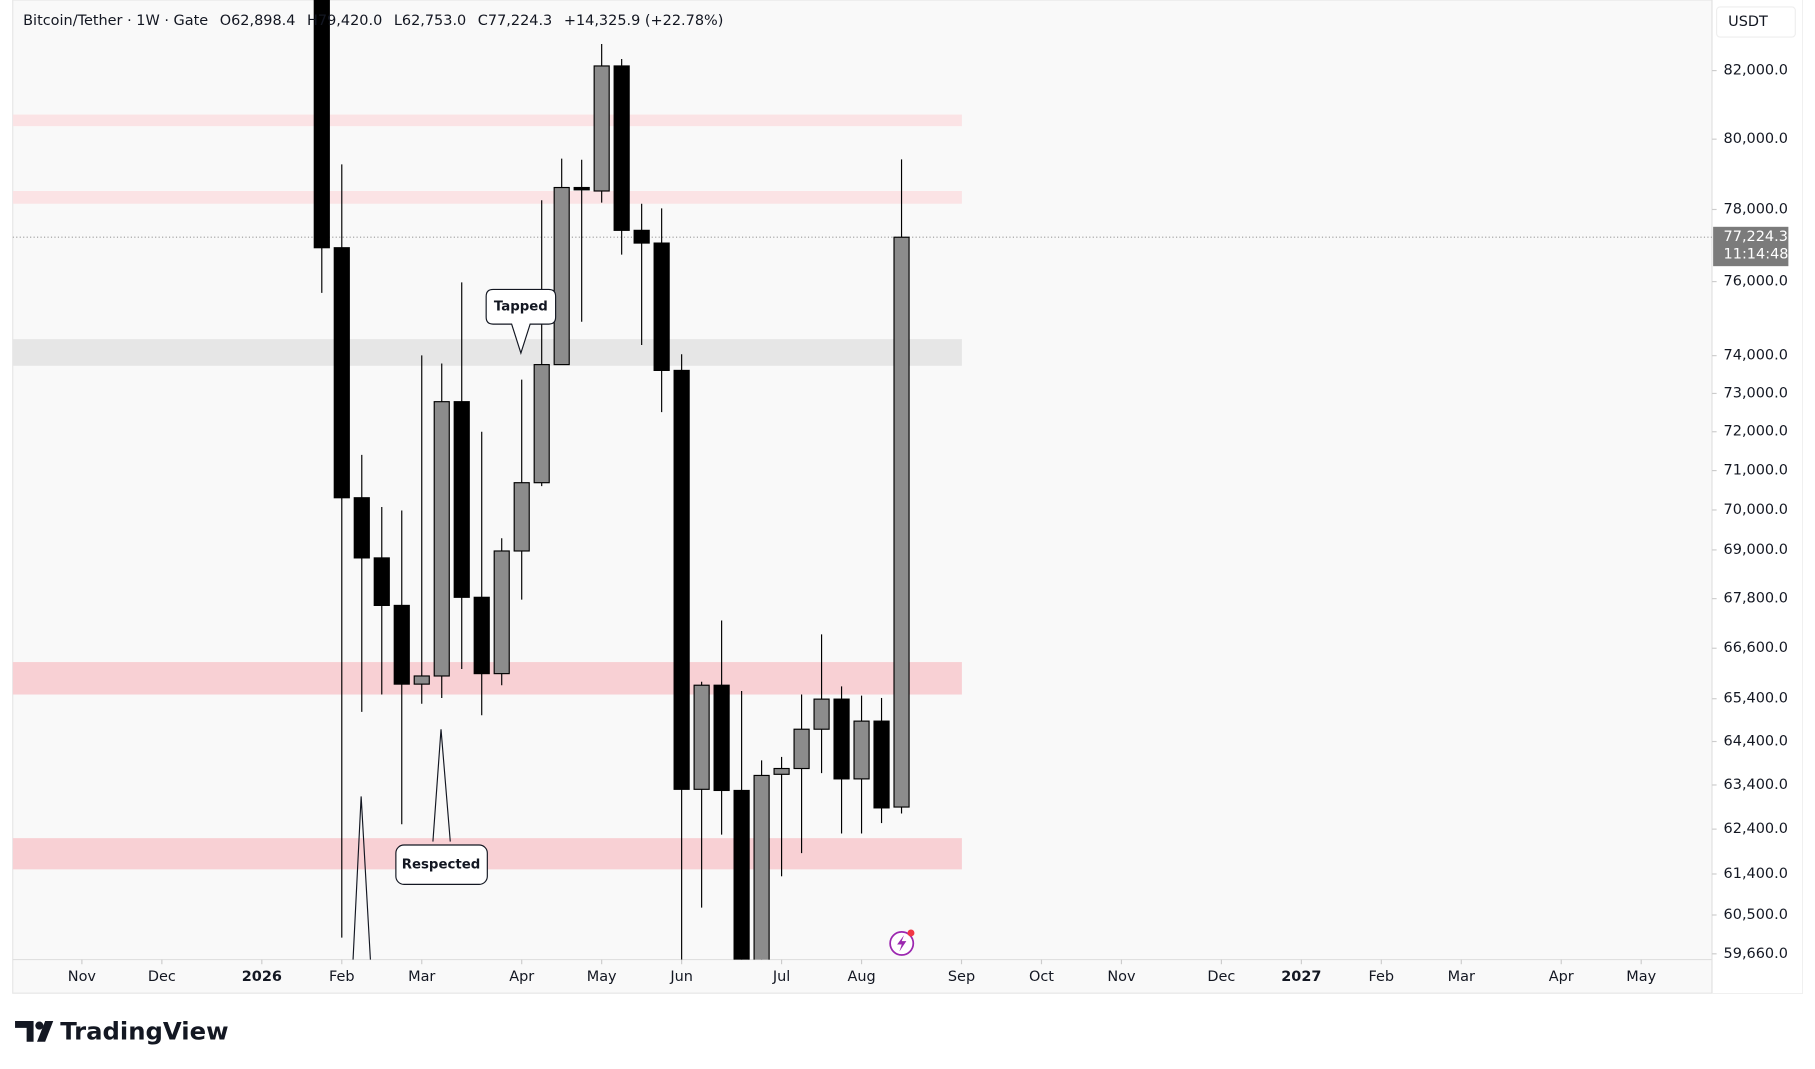  What do you see at coordinates (1756, 915) in the screenshot?
I see `y-tick-label: 60,500.0` at bounding box center [1756, 915].